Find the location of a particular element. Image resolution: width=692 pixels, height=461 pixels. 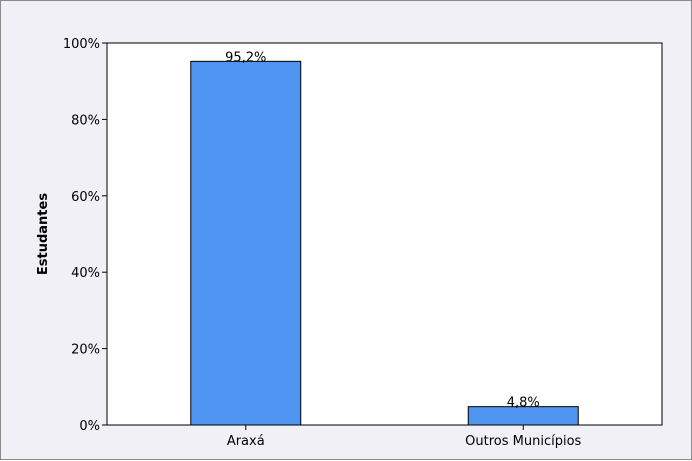

y-axis: 0% 20% 40% 60% 80% 100% is located at coordinates (85, 235).